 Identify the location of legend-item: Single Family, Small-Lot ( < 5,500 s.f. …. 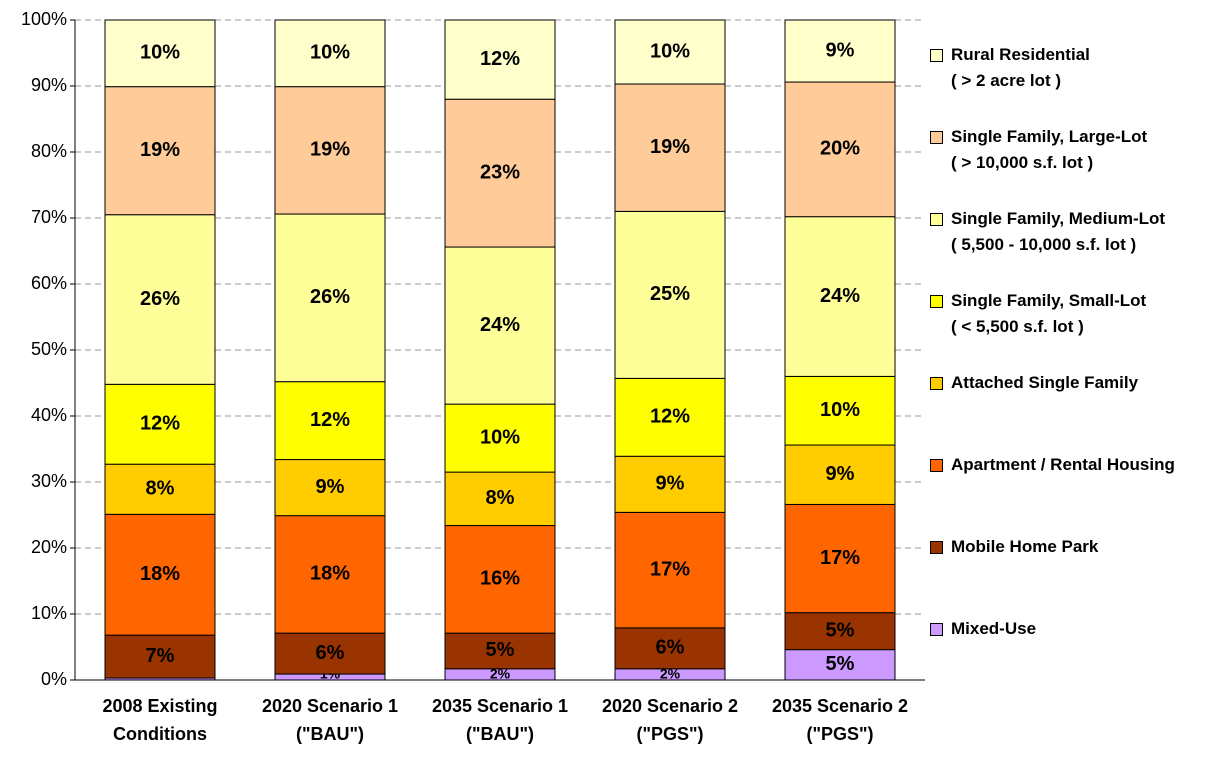
(1038, 314).